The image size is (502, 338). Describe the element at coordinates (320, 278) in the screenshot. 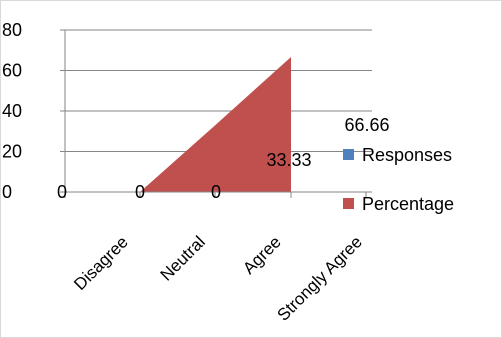

I see `x-tick-label: Strongly Agree` at that location.